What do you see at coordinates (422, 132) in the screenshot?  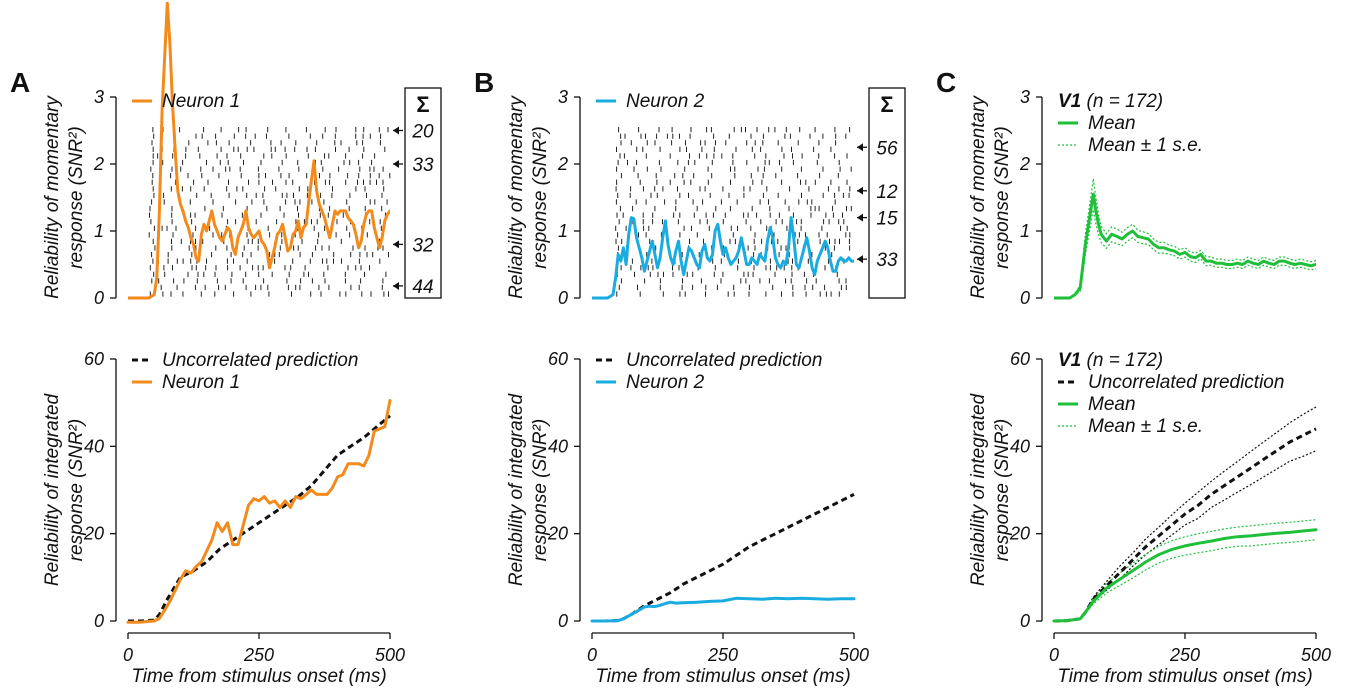 I see `spike-count-a-0: 20` at bounding box center [422, 132].